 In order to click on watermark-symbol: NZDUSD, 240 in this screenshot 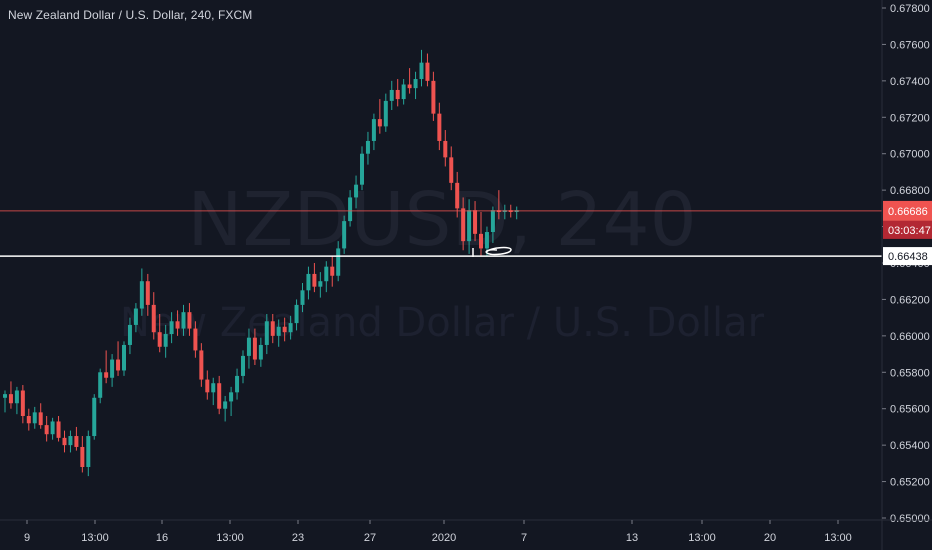, I will do `click(441, 220)`.